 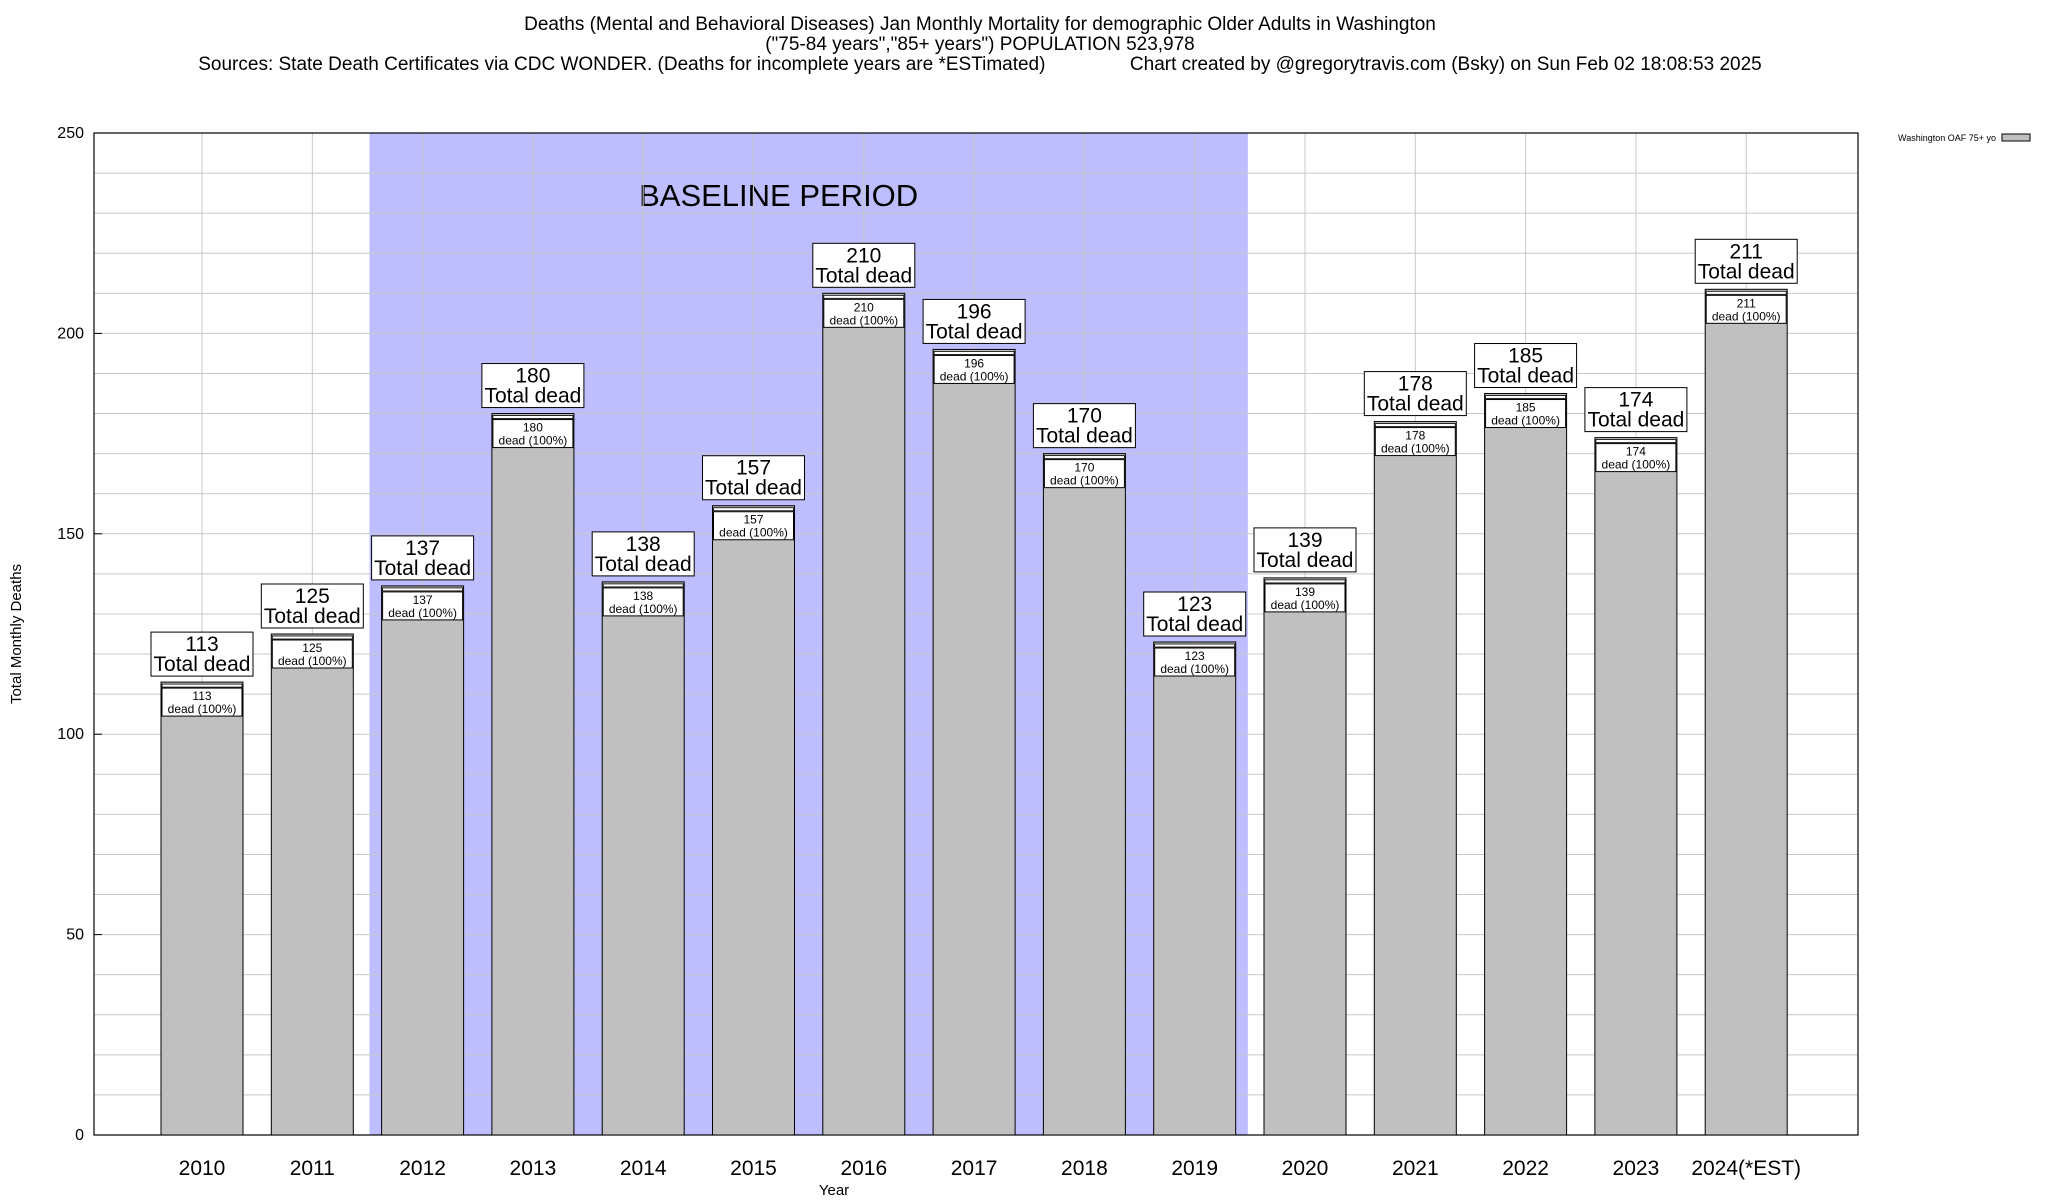 What do you see at coordinates (1084, 1168) in the screenshot?
I see `x-tick-label: 2018` at bounding box center [1084, 1168].